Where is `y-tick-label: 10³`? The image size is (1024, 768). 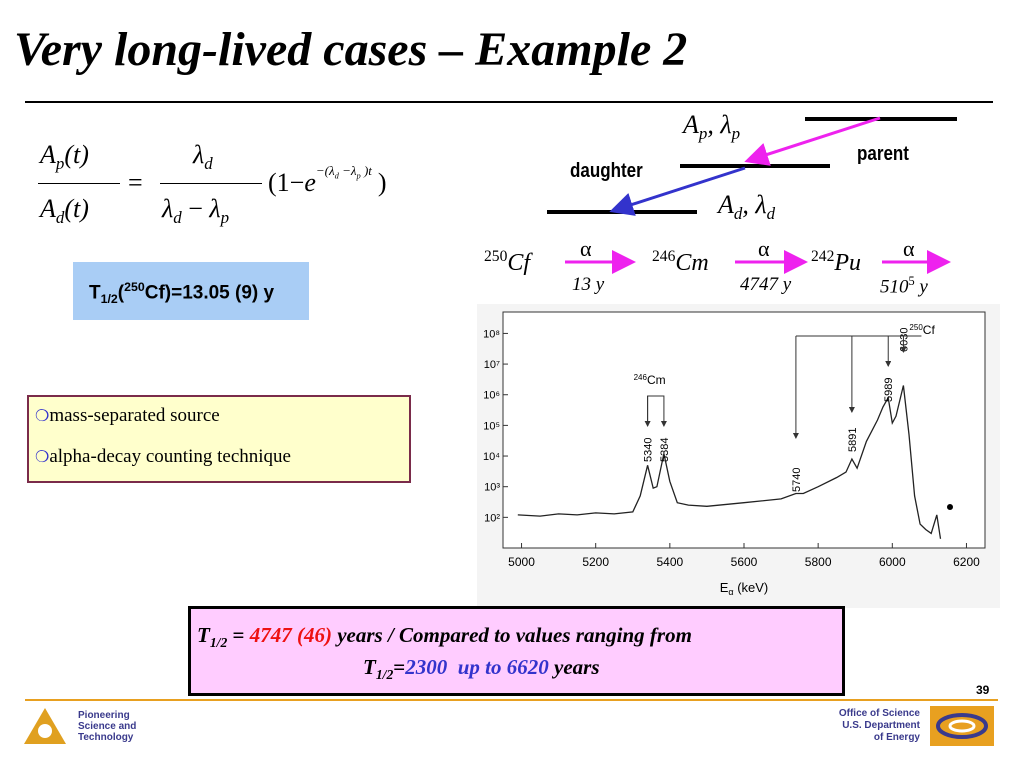
y-tick-label: 10³ is located at coordinates (492, 488).